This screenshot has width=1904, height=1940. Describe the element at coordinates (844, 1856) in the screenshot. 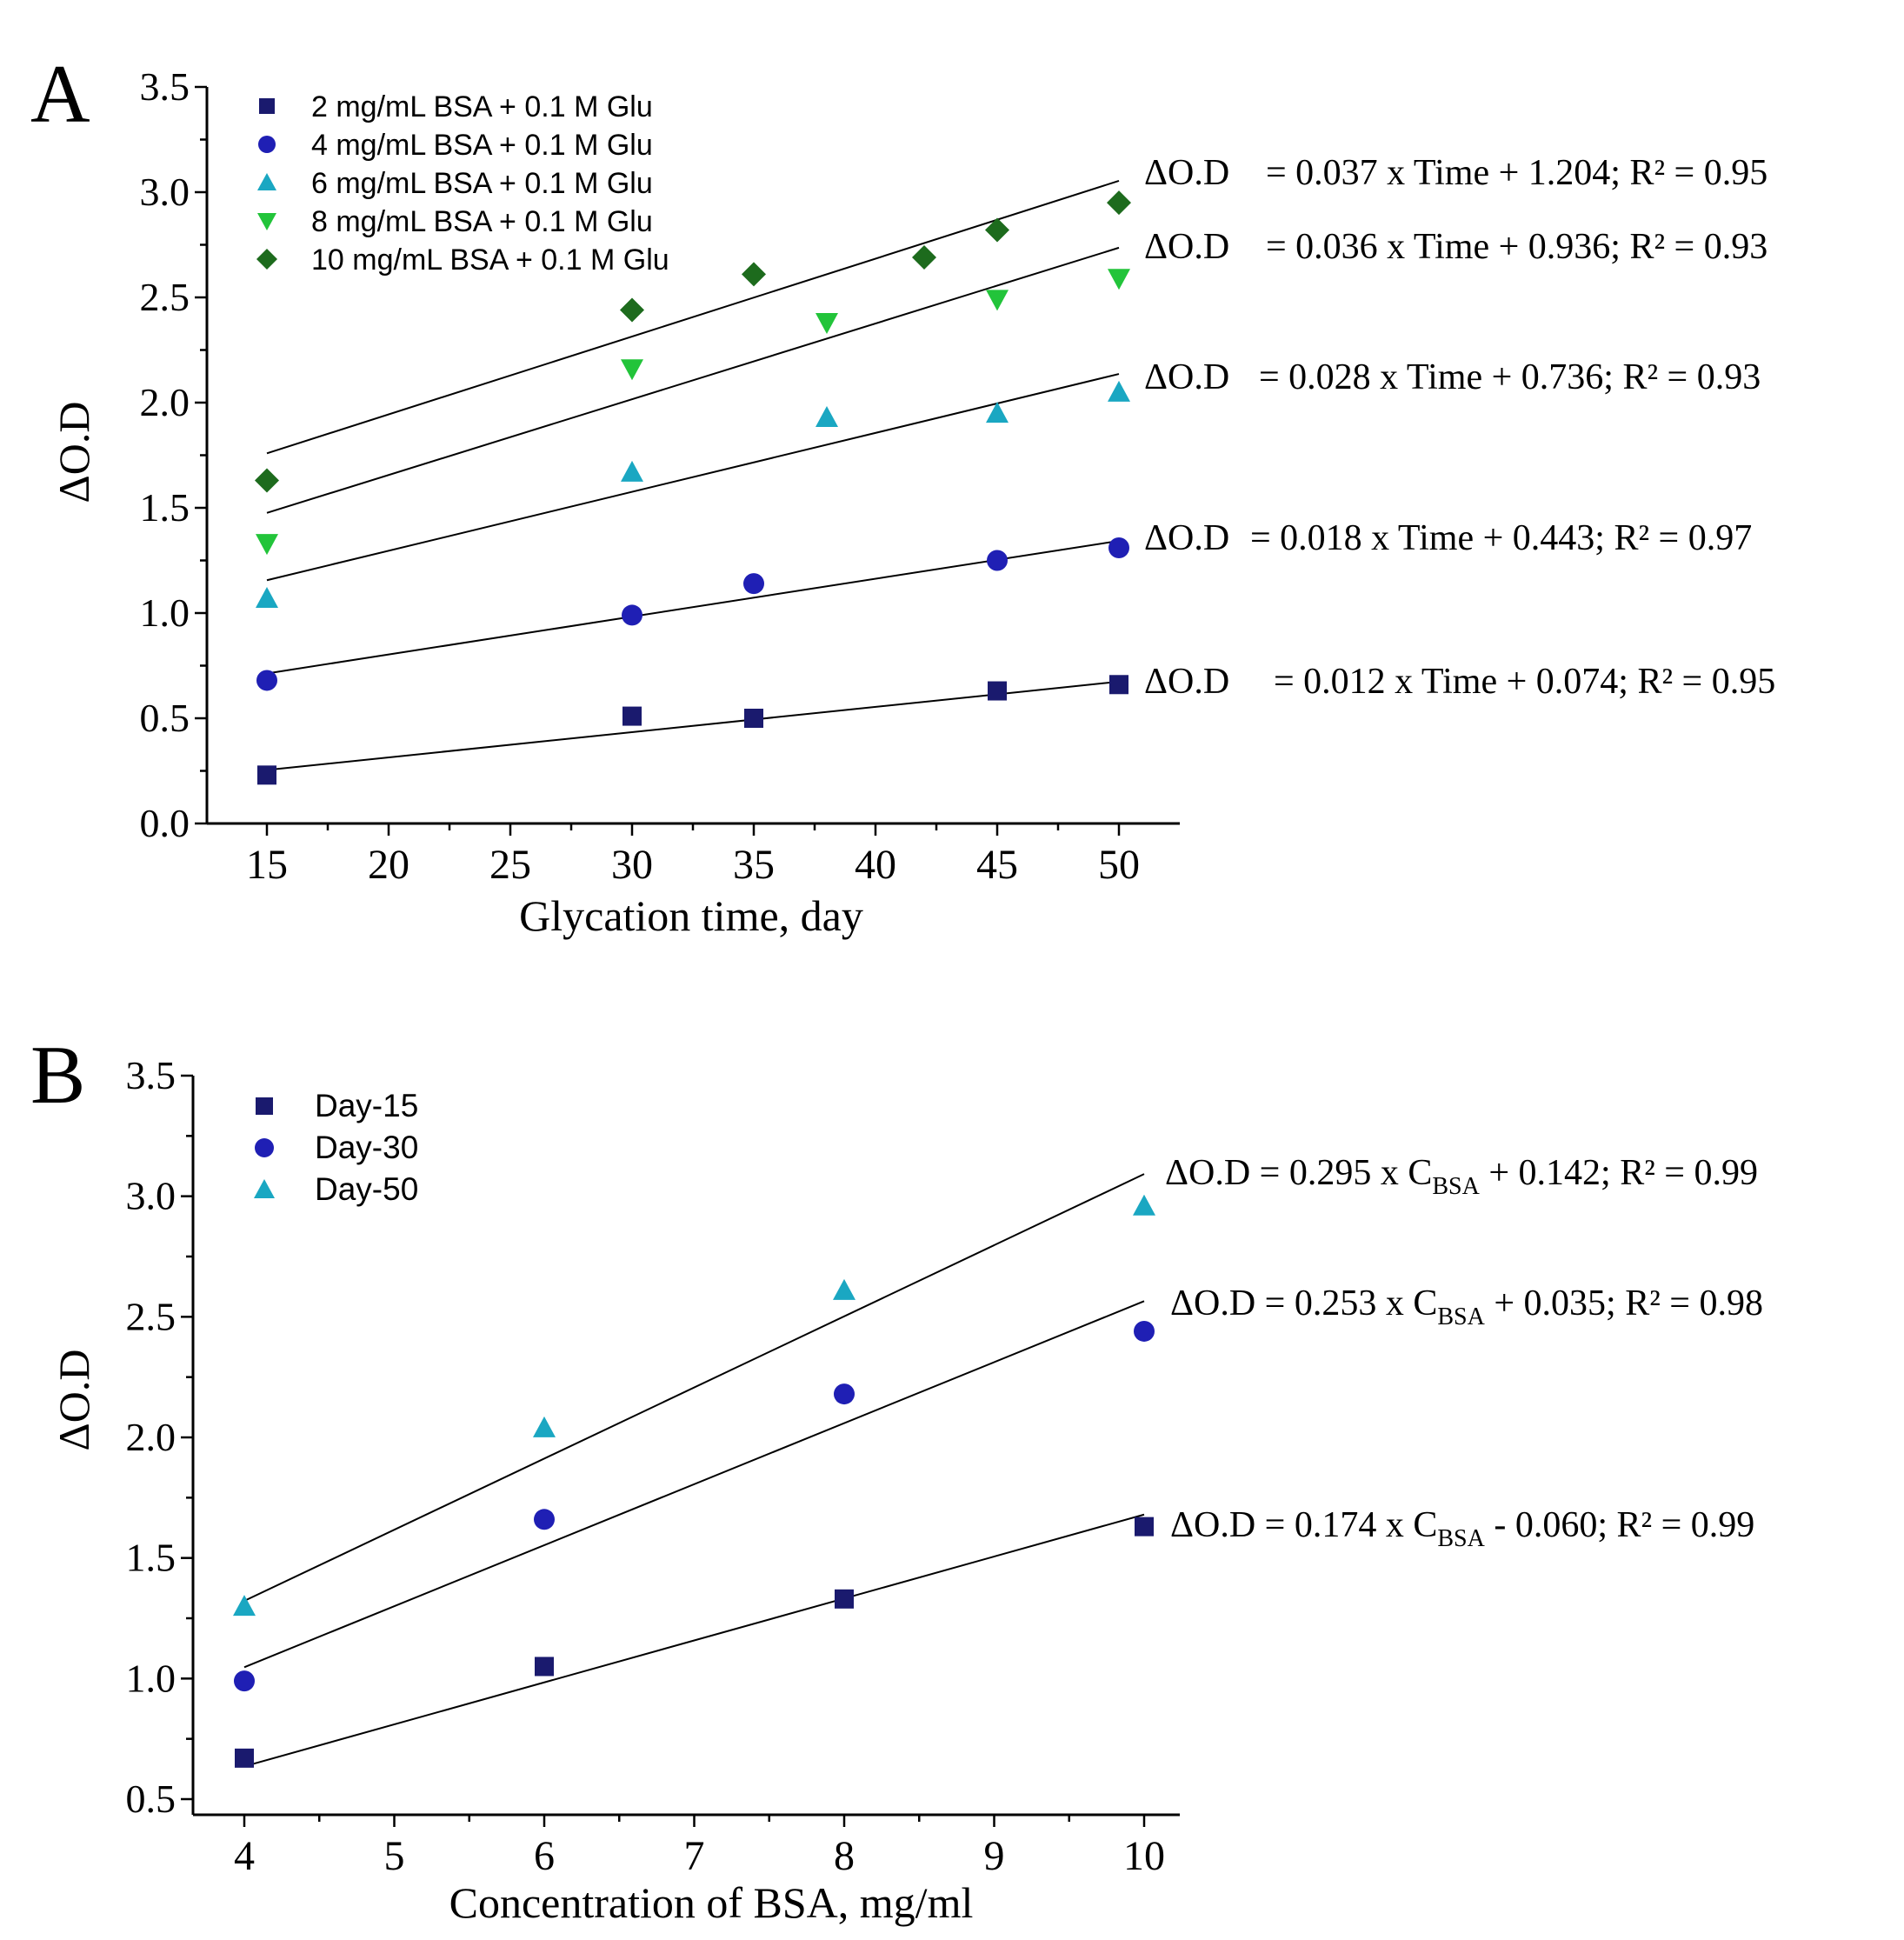

I see `x-tick-label: 8` at that location.